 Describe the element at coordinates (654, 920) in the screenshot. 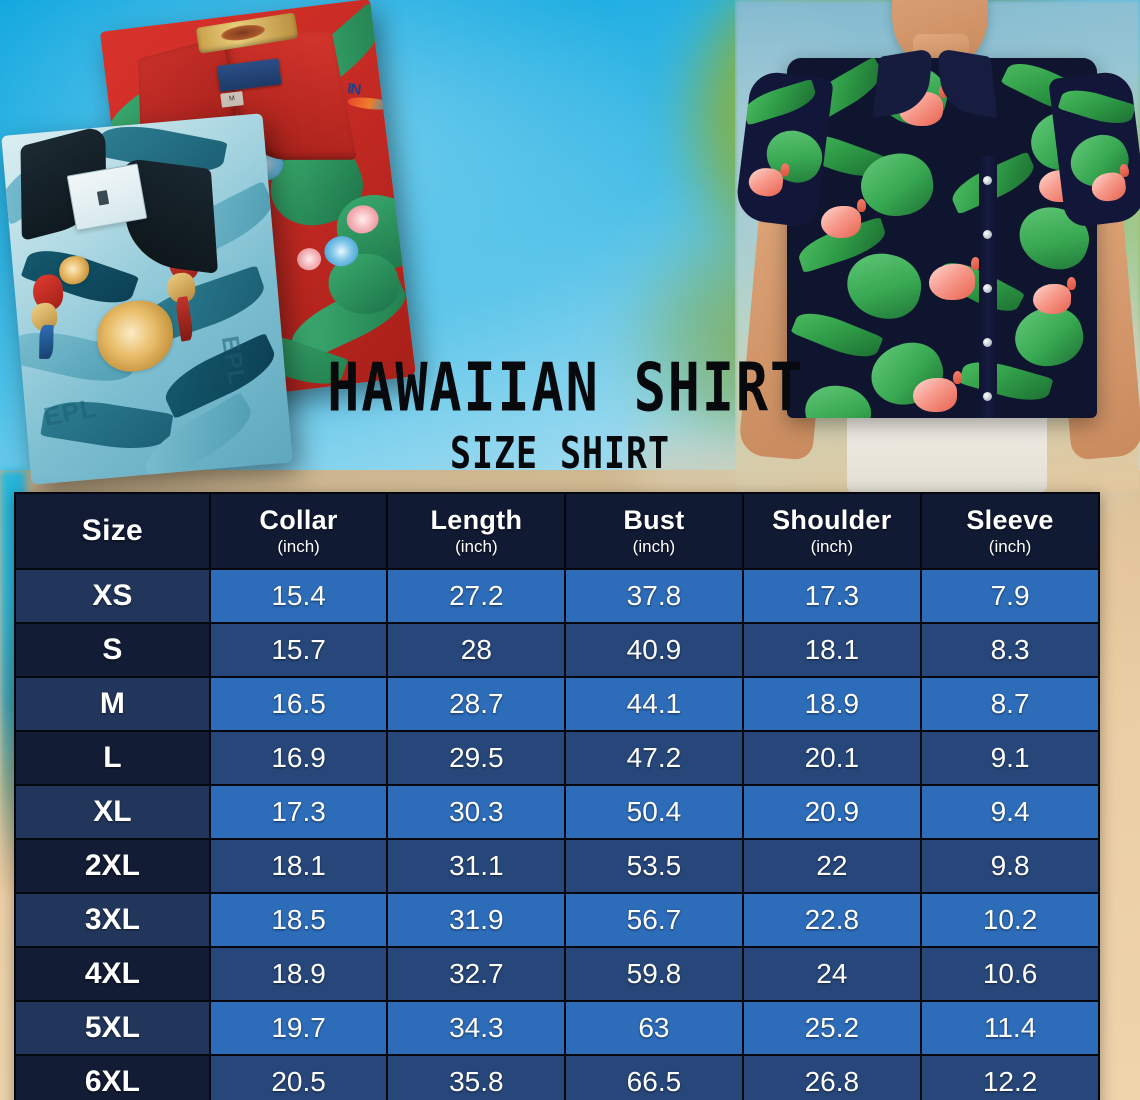

I see `cell-bust: 56.7` at that location.